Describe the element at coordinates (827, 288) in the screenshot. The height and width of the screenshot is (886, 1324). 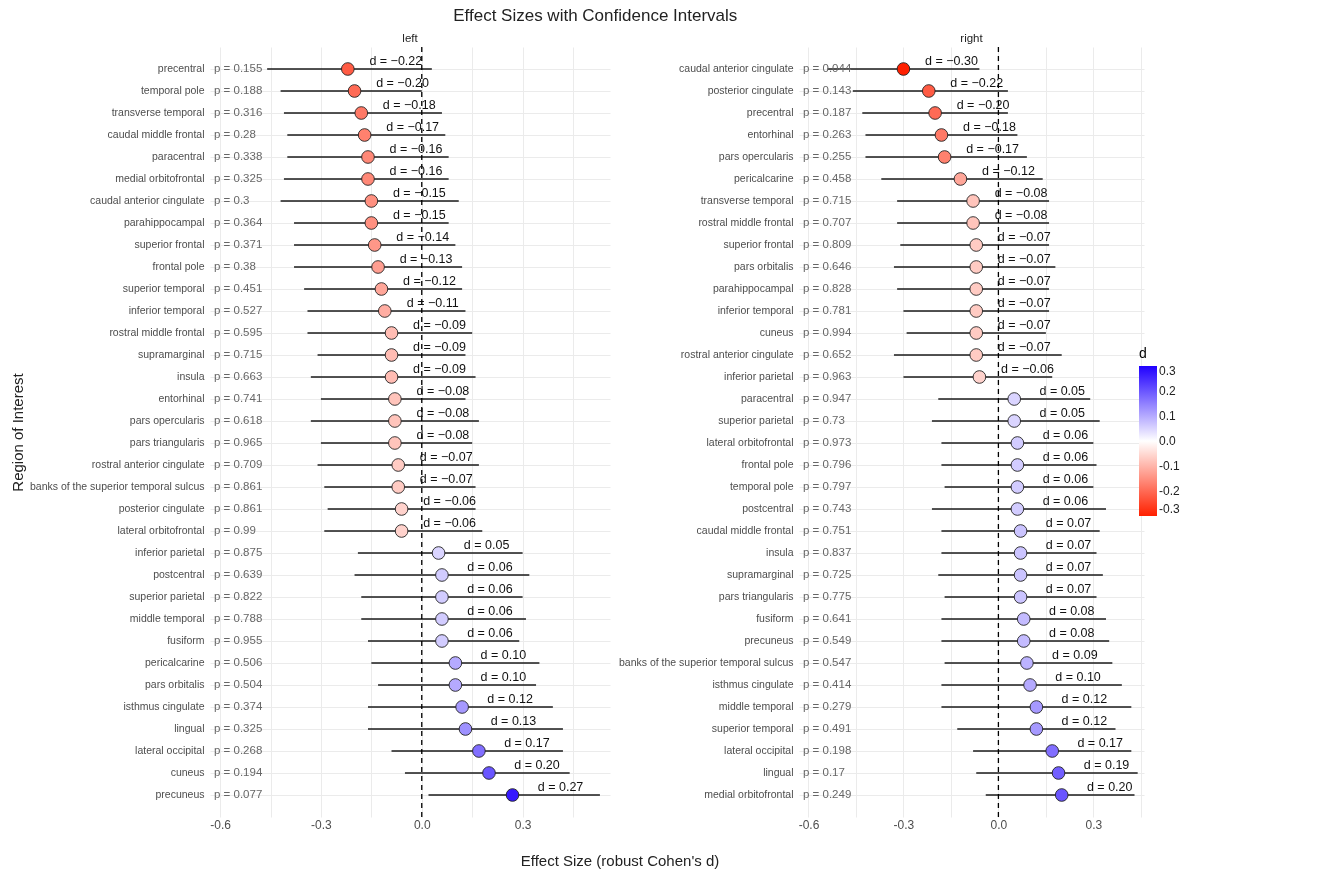
I see `annotation: p = 0.828` at that location.